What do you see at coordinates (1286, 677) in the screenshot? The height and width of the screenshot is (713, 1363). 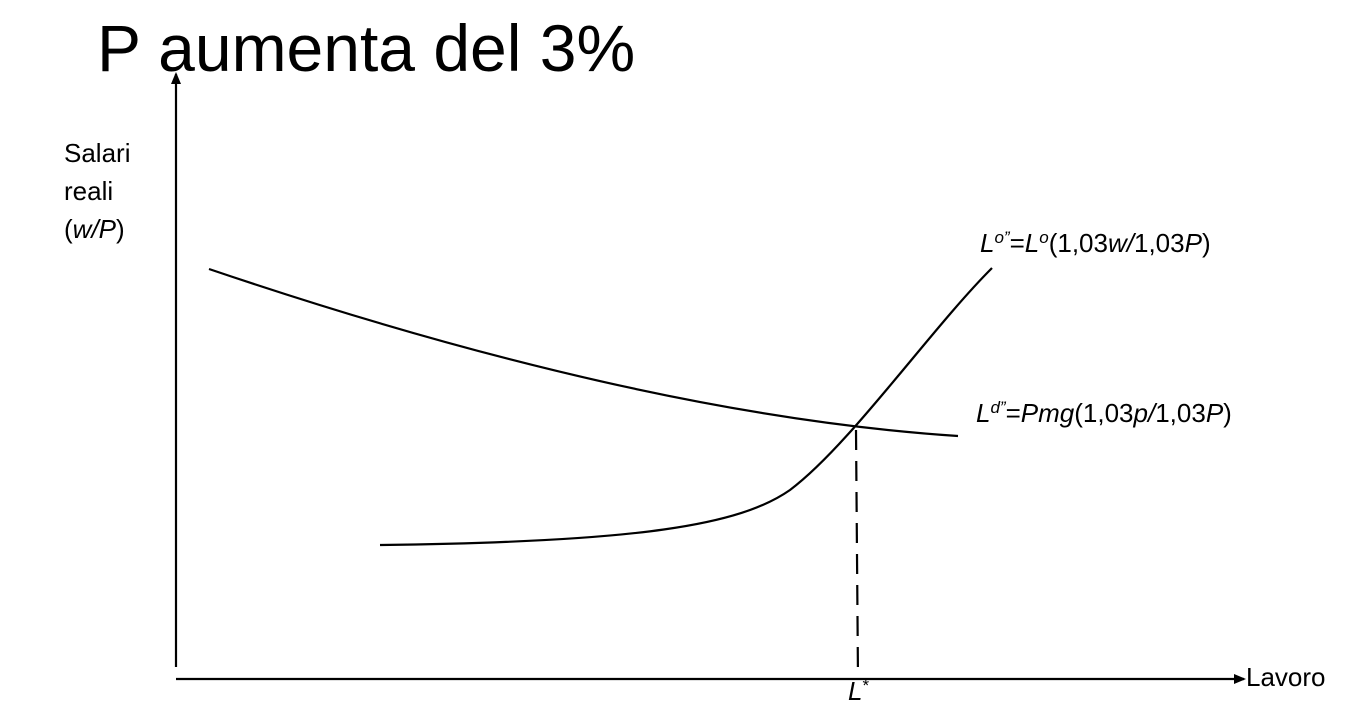 I see `x-axis-label: Lavoro` at bounding box center [1286, 677].